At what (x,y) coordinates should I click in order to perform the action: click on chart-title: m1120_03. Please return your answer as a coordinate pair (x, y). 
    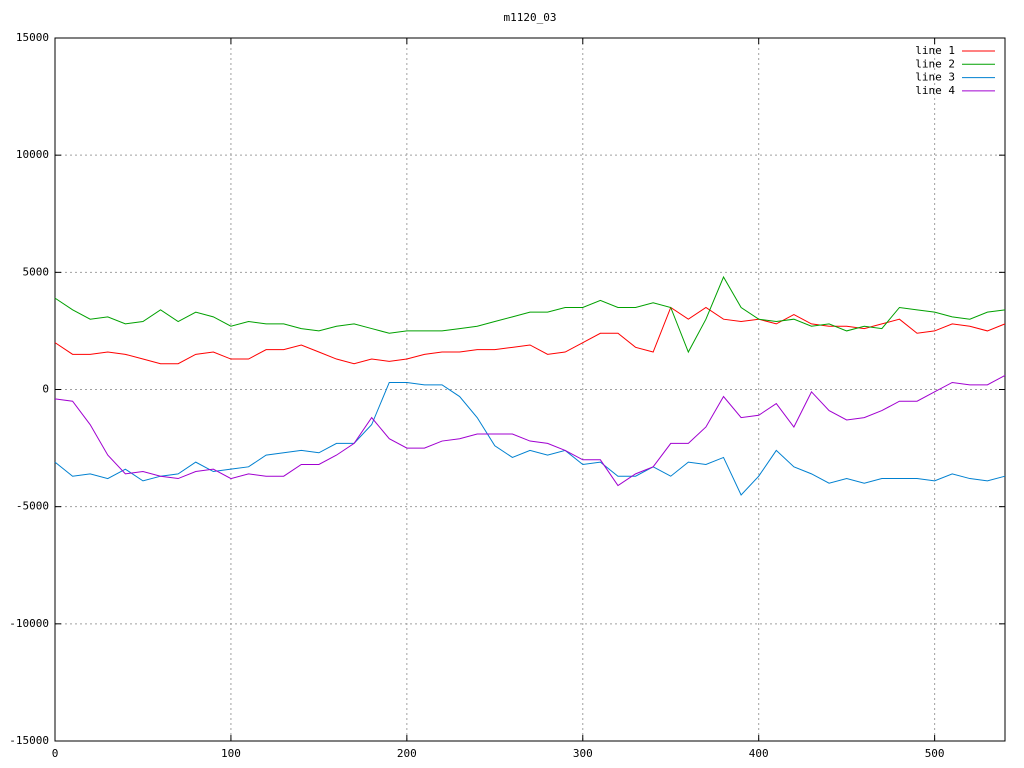
    Looking at the image, I should click on (530, 17).